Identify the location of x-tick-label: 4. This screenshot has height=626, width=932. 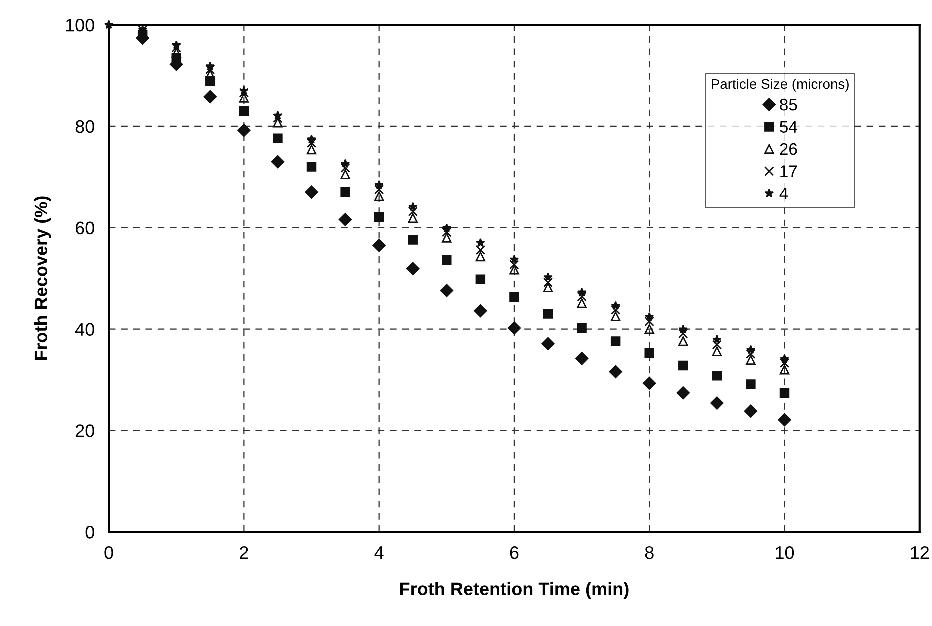
(379, 553).